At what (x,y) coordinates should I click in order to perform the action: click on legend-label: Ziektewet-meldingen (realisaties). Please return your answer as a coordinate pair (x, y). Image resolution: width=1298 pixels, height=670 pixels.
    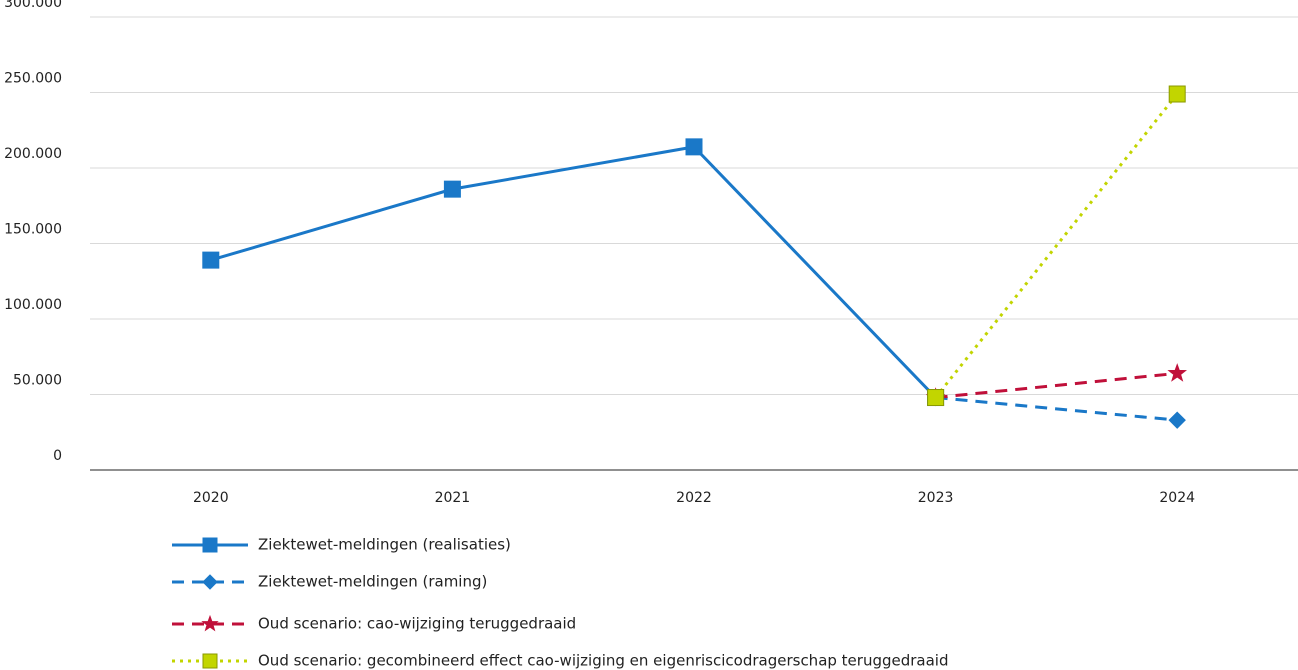
    Looking at the image, I should click on (384, 545).